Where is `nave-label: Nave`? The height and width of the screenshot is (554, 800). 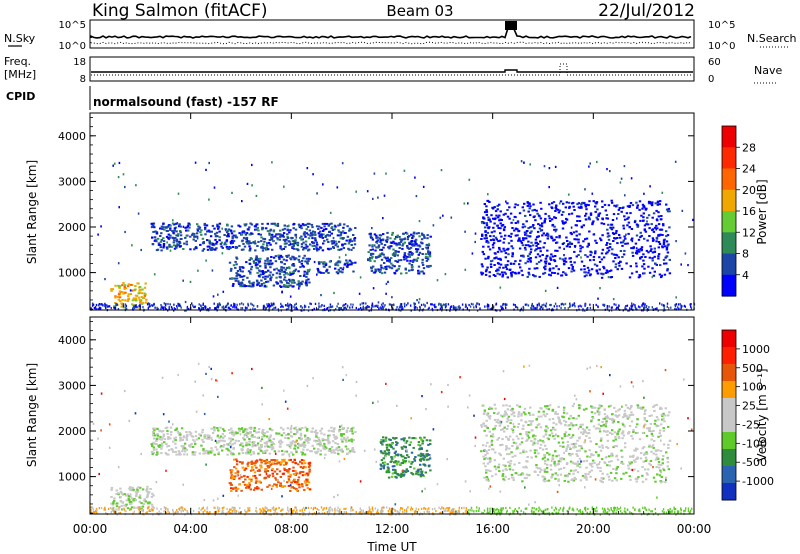 nave-label: Nave is located at coordinates (768, 70).